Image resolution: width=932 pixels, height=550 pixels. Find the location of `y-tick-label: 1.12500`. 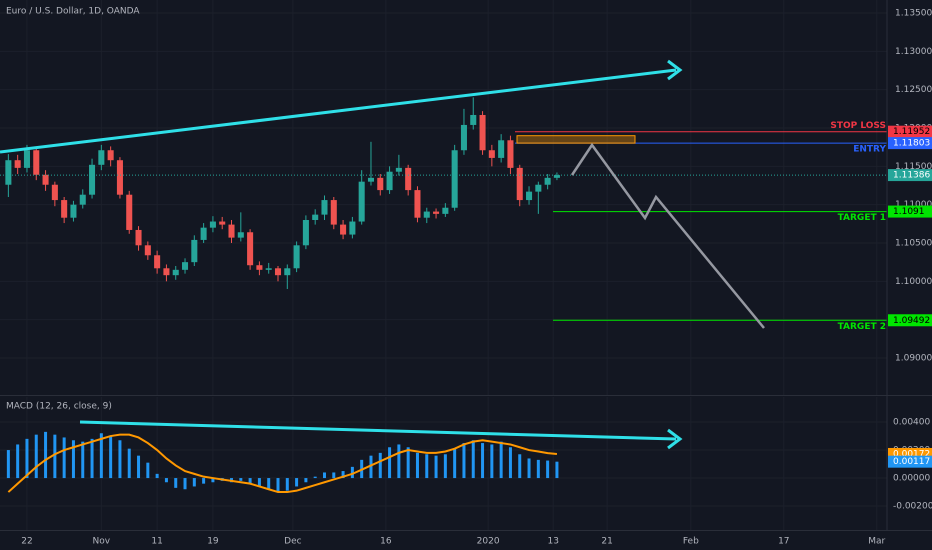

y-tick-label: 1.12500 is located at coordinates (913, 90).